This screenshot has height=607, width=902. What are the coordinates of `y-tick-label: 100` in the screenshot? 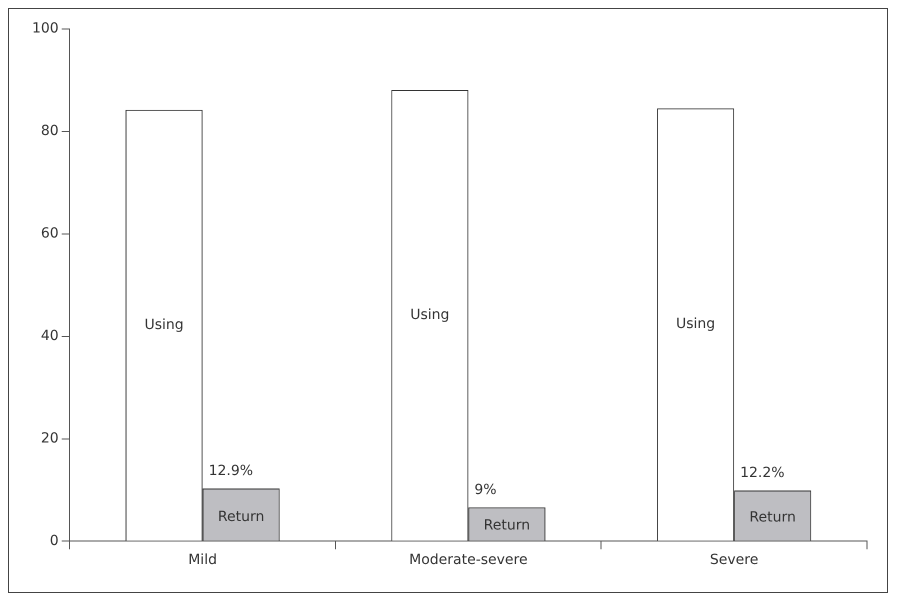 It's located at (45, 28).